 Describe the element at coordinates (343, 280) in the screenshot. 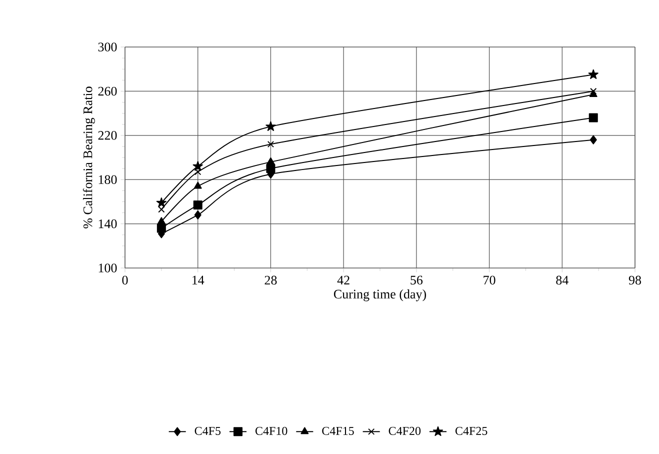

I see `x-tick-label: 42` at that location.